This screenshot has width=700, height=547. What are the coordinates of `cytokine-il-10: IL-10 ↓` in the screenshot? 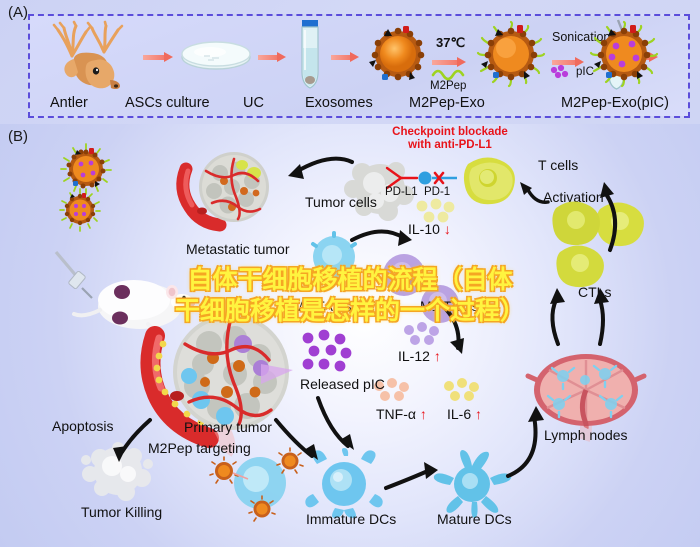 It's located at (429, 229).